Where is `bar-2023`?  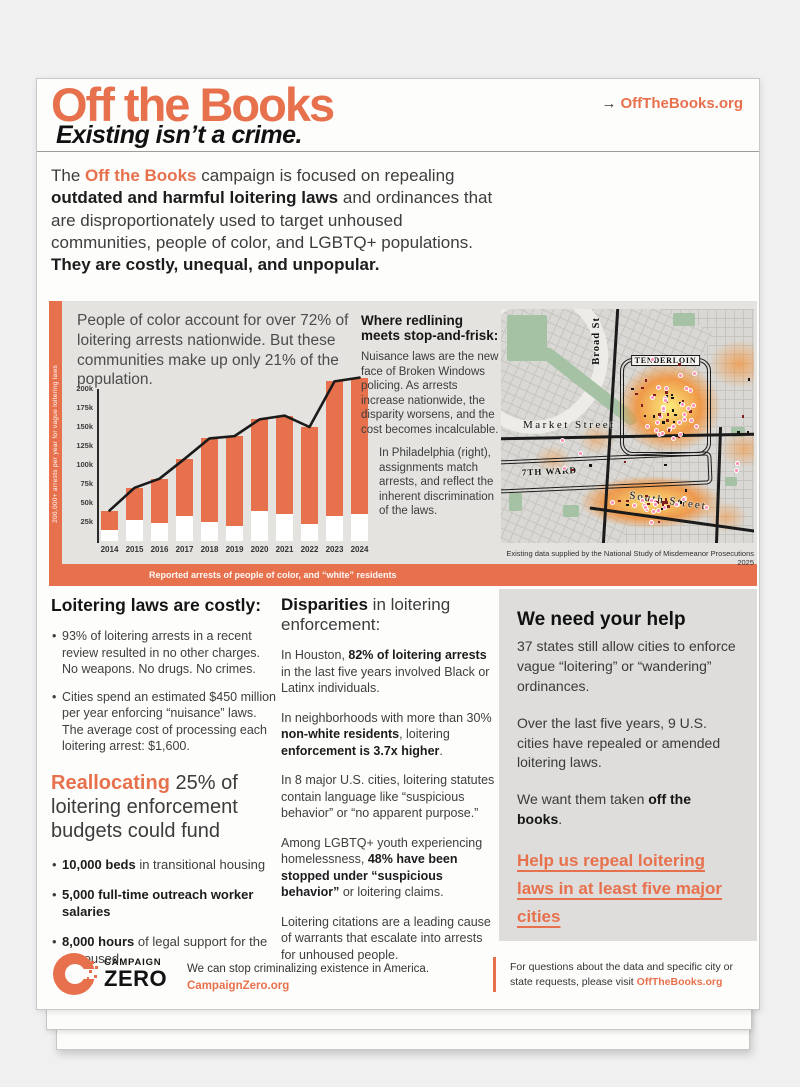
bar-2023 is located at coordinates (334, 461).